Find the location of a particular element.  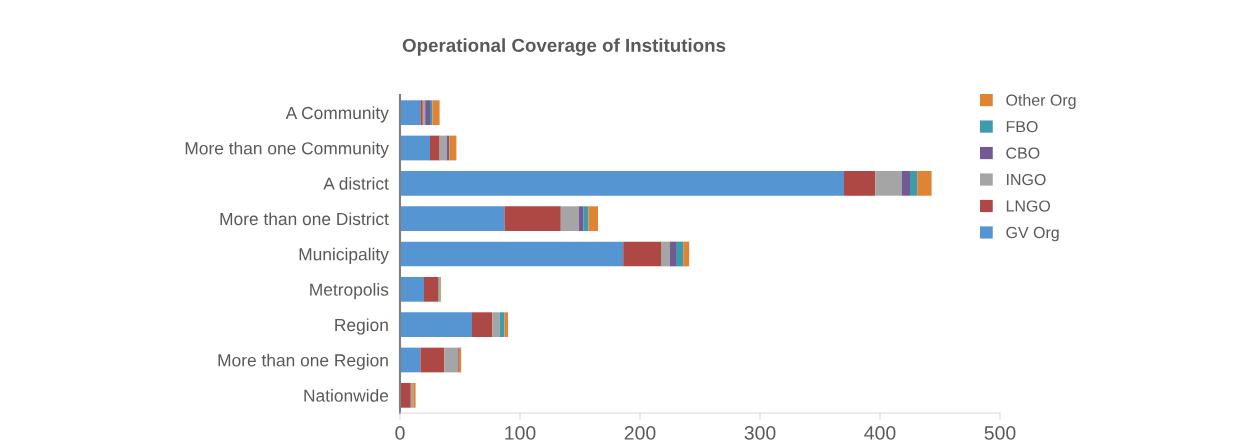

chart-title: Operational Coverage of Institutions is located at coordinates (564, 47).